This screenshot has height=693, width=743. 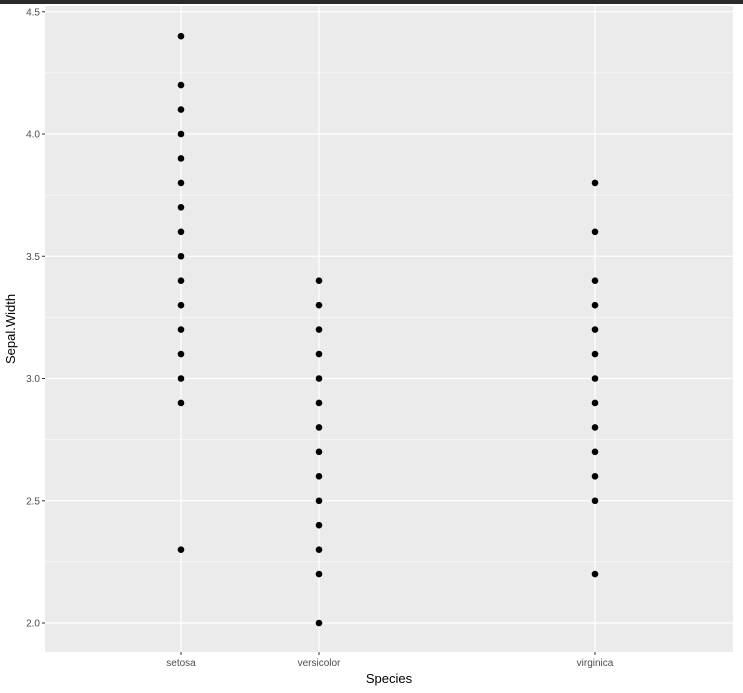 What do you see at coordinates (595, 663) in the screenshot?
I see `x-tick-label: virginica` at bounding box center [595, 663].